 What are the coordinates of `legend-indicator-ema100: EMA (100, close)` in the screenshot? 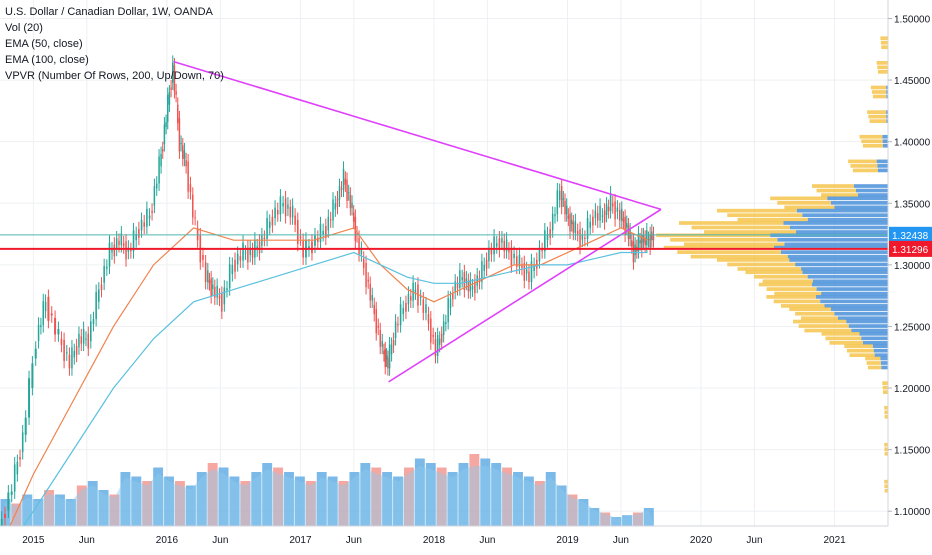 It's located at (47, 60).